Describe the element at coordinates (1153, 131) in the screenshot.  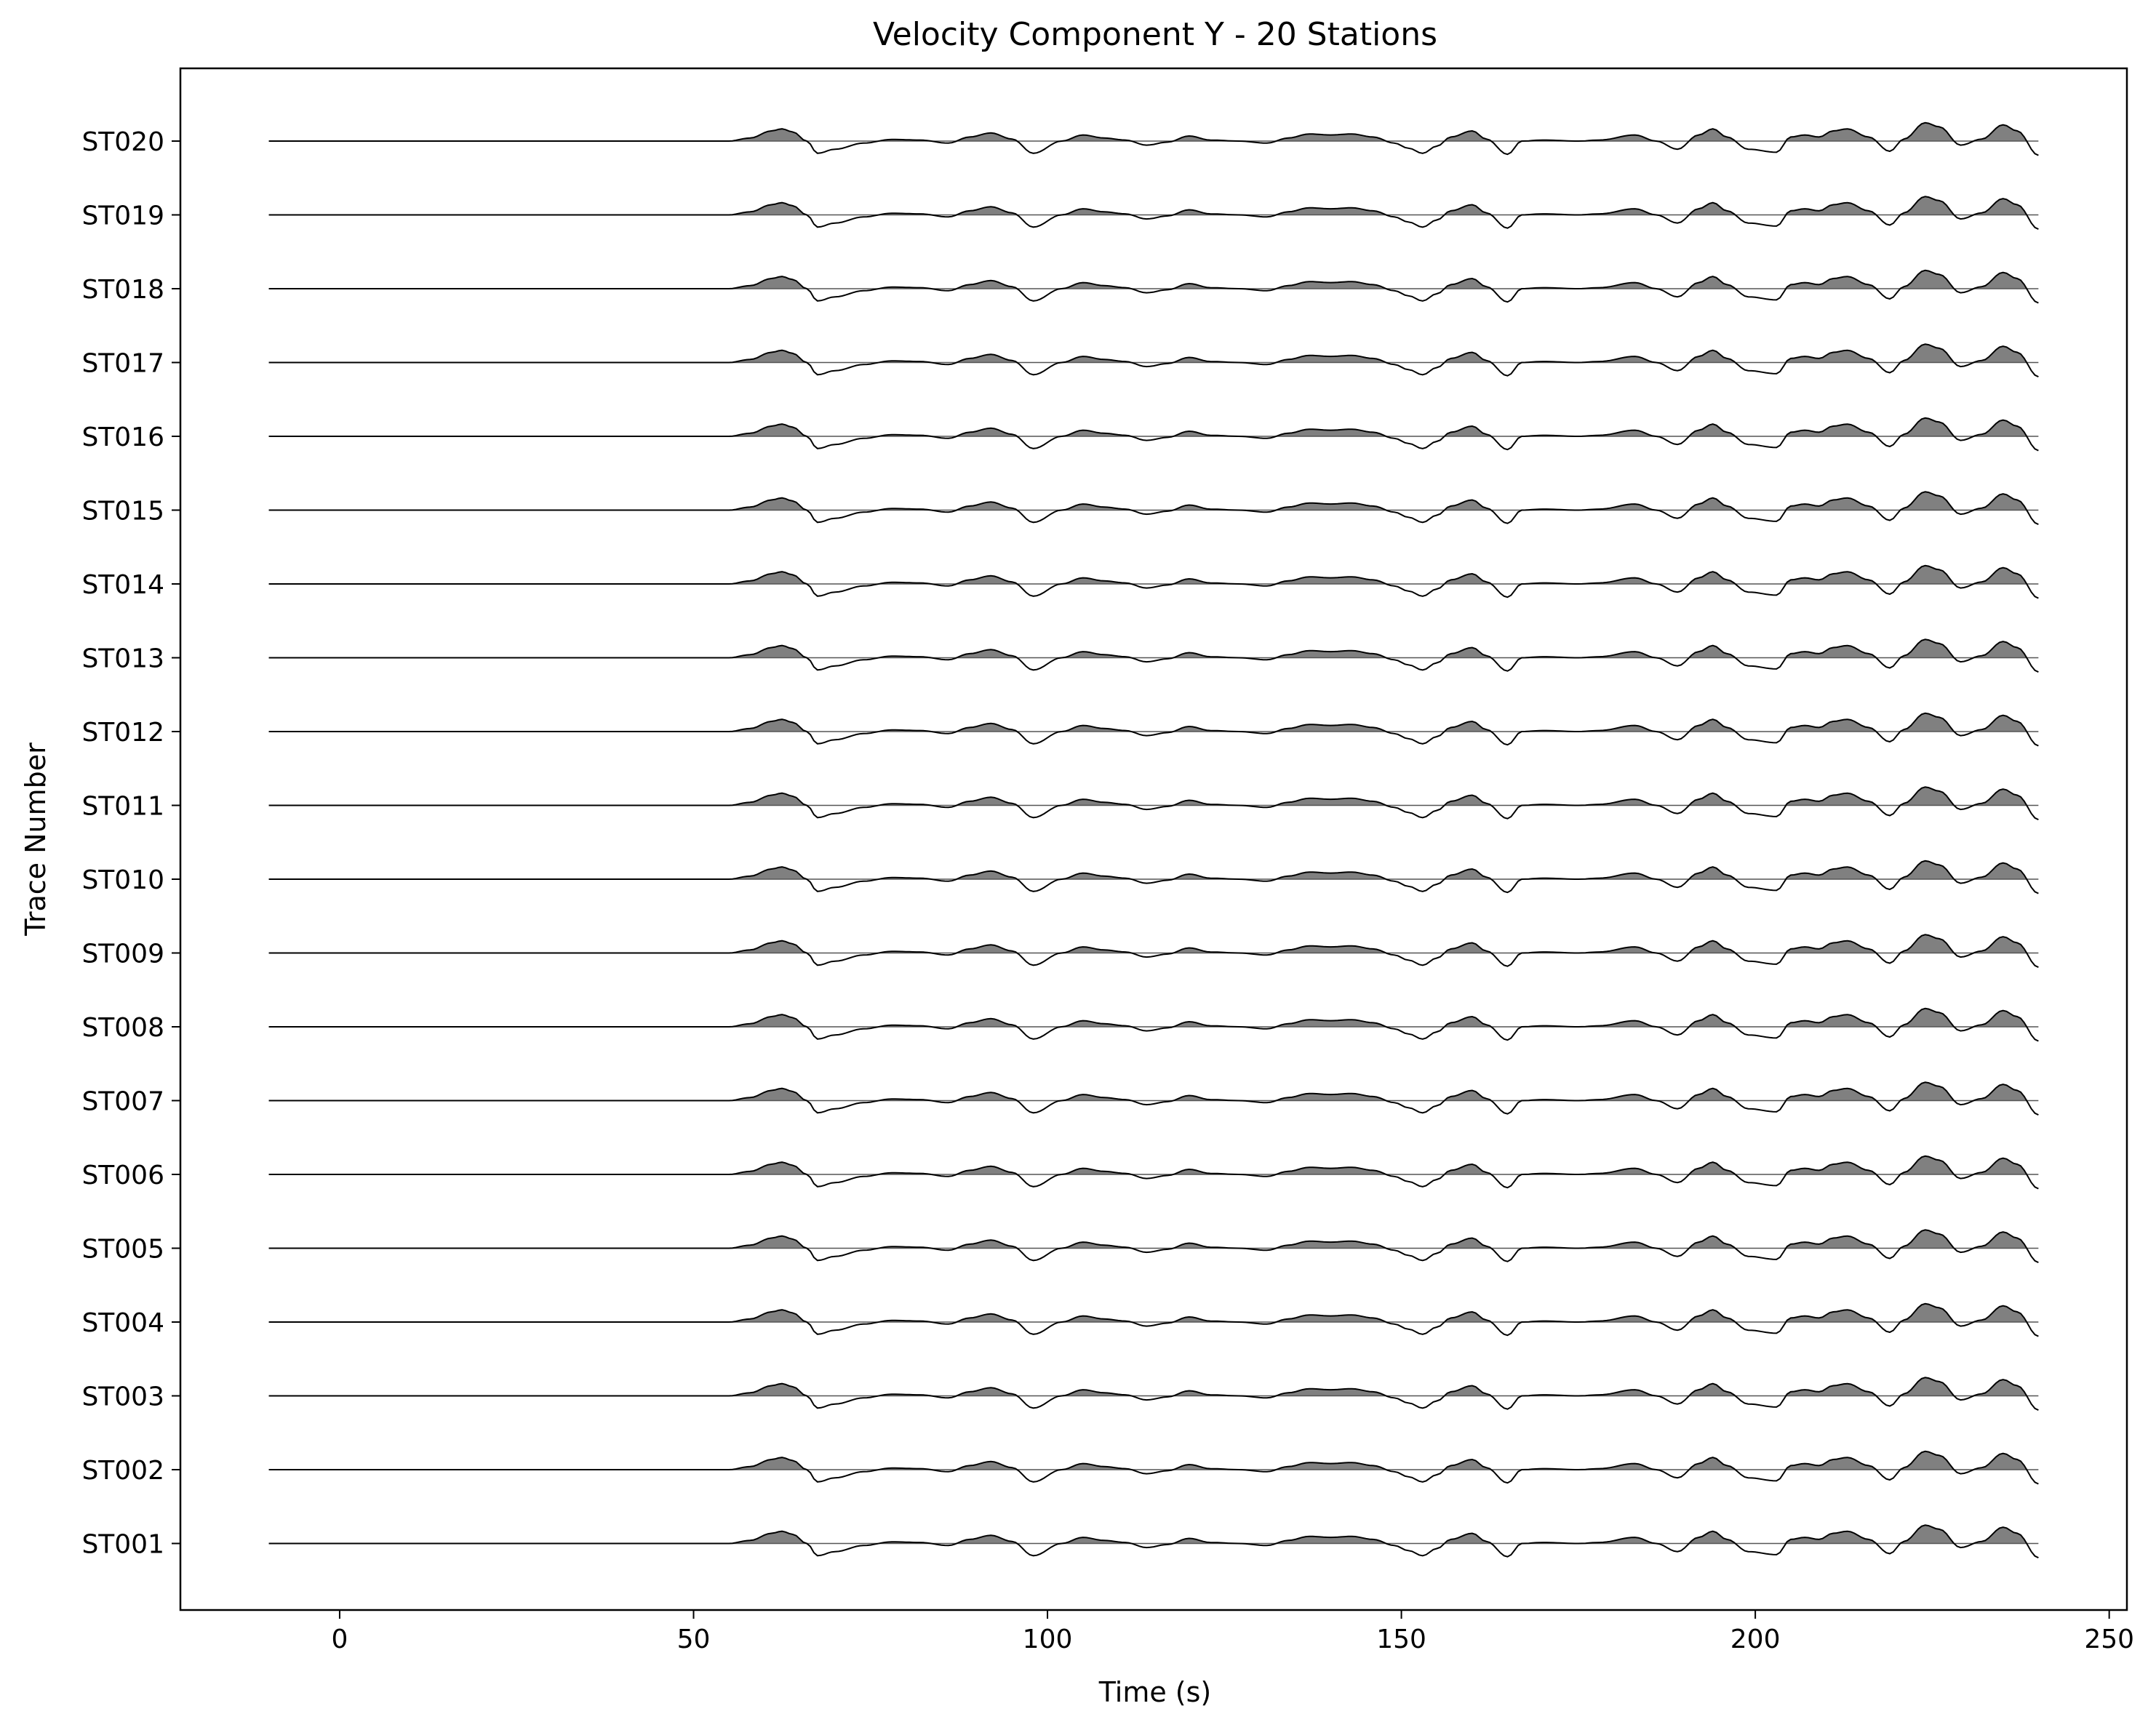
I see `trace-fill-st020` at that location.